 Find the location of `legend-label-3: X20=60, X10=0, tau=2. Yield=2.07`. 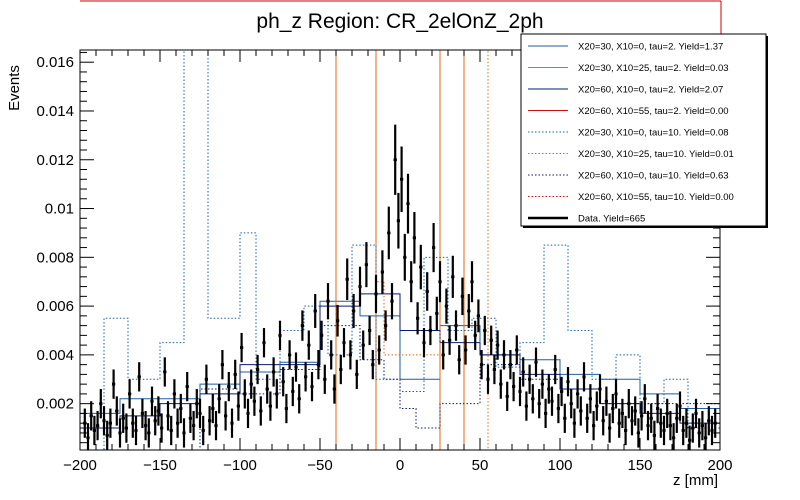

legend-label-3: X20=60, X10=0, tau=2. Yield=2.07 is located at coordinates (650, 90).